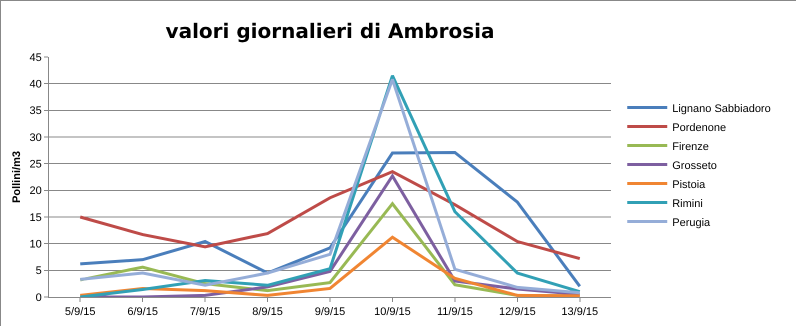  I want to click on y-tick-label: 45, so click(36, 58).